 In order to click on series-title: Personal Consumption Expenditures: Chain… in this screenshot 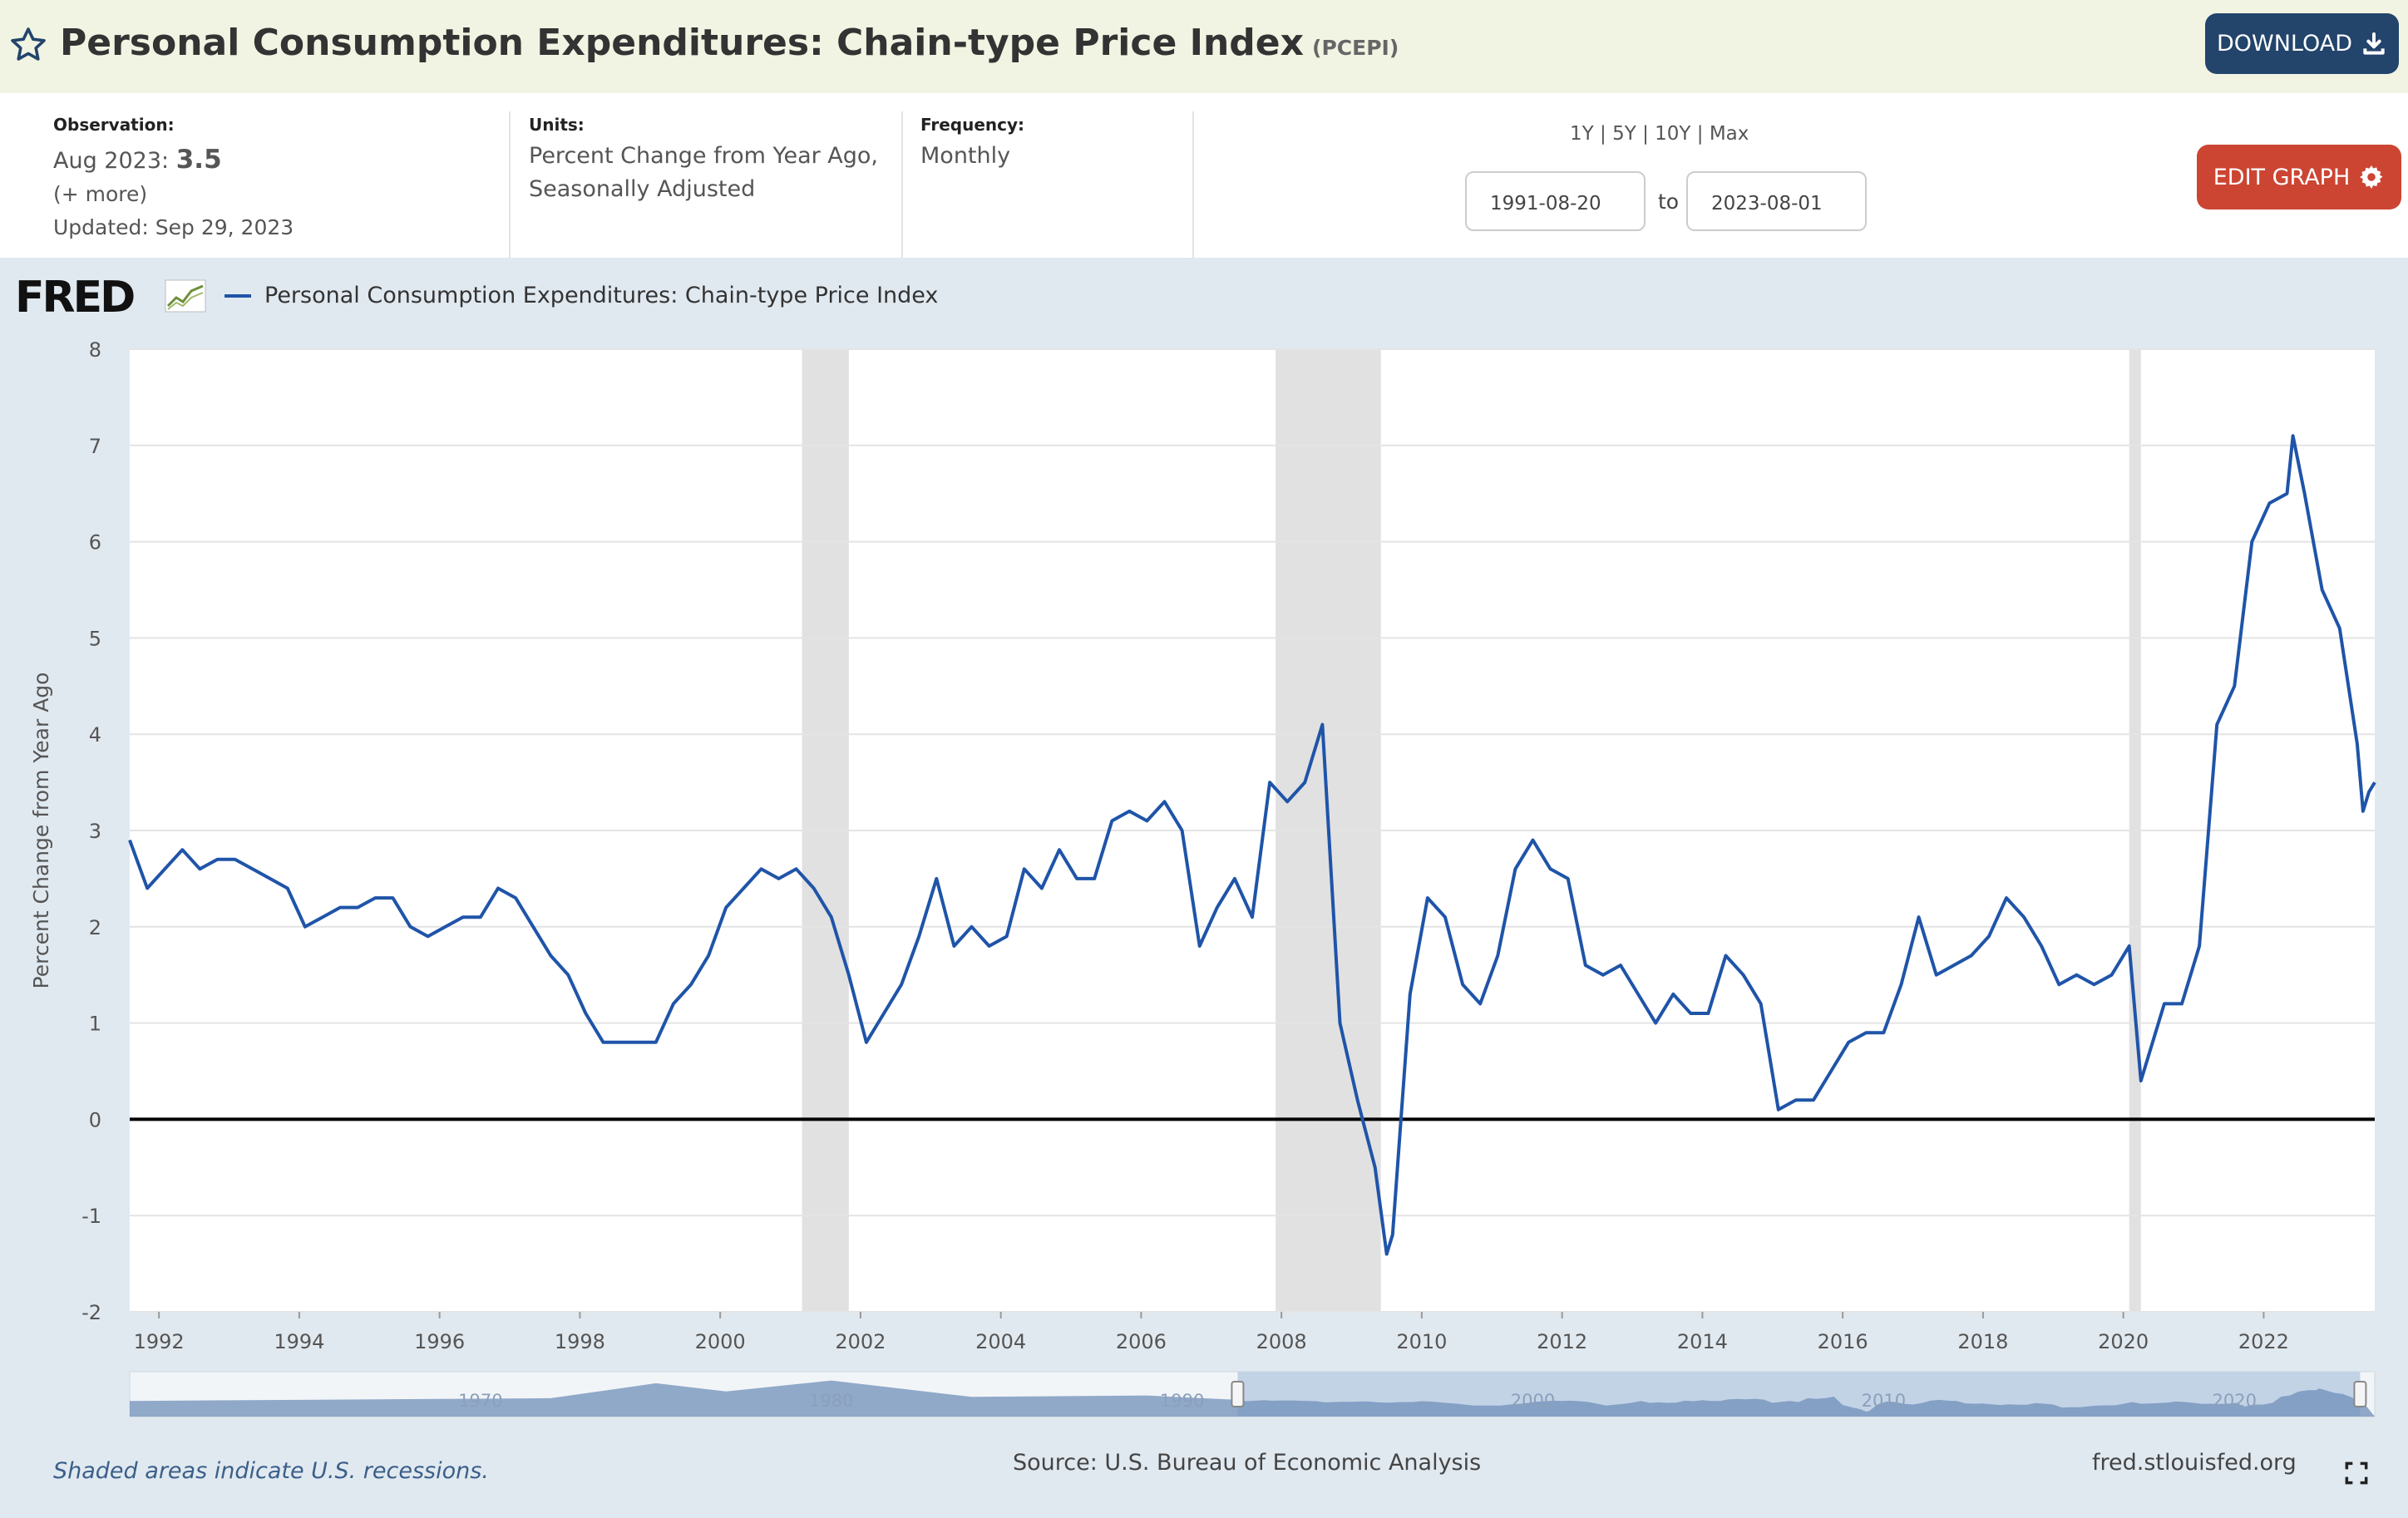, I will do `click(683, 43)`.